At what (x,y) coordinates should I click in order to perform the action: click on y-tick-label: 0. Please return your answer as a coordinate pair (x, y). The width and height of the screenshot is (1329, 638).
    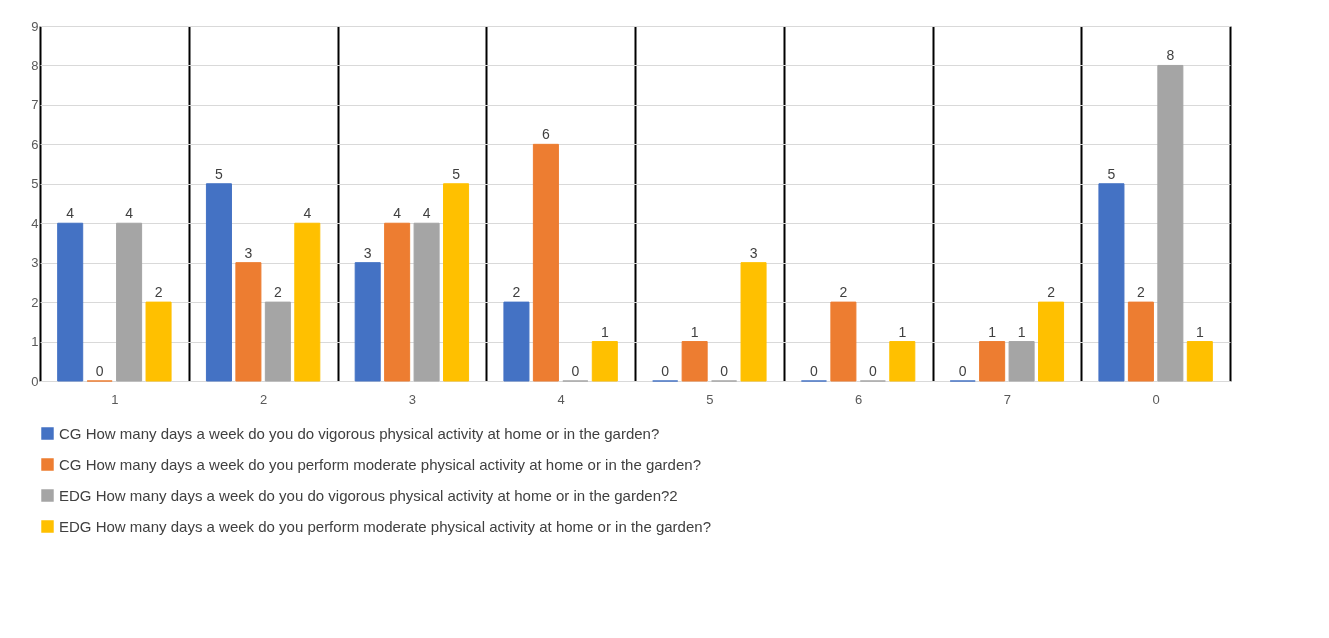
    Looking at the image, I should click on (35, 381).